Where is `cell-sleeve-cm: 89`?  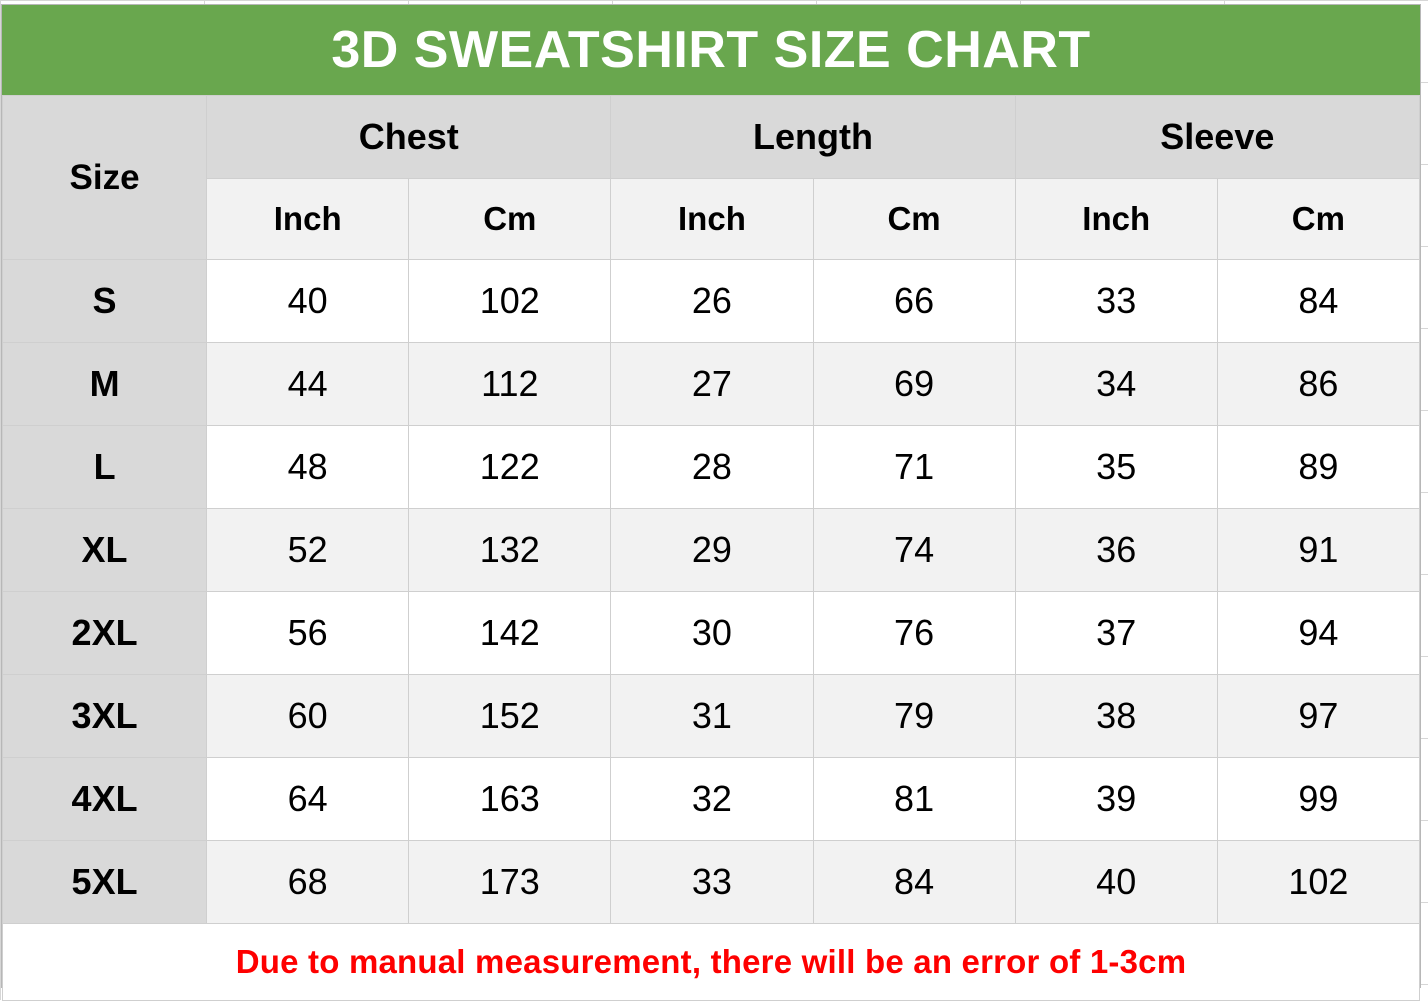
cell-sleeve-cm: 89 is located at coordinates (1318, 467).